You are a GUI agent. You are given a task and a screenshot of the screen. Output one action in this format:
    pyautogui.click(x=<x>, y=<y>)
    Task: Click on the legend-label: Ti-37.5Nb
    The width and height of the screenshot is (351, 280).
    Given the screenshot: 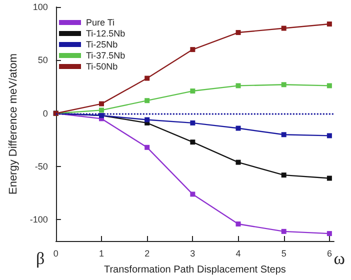 What is the action you would take?
    pyautogui.click(x=106, y=55)
    